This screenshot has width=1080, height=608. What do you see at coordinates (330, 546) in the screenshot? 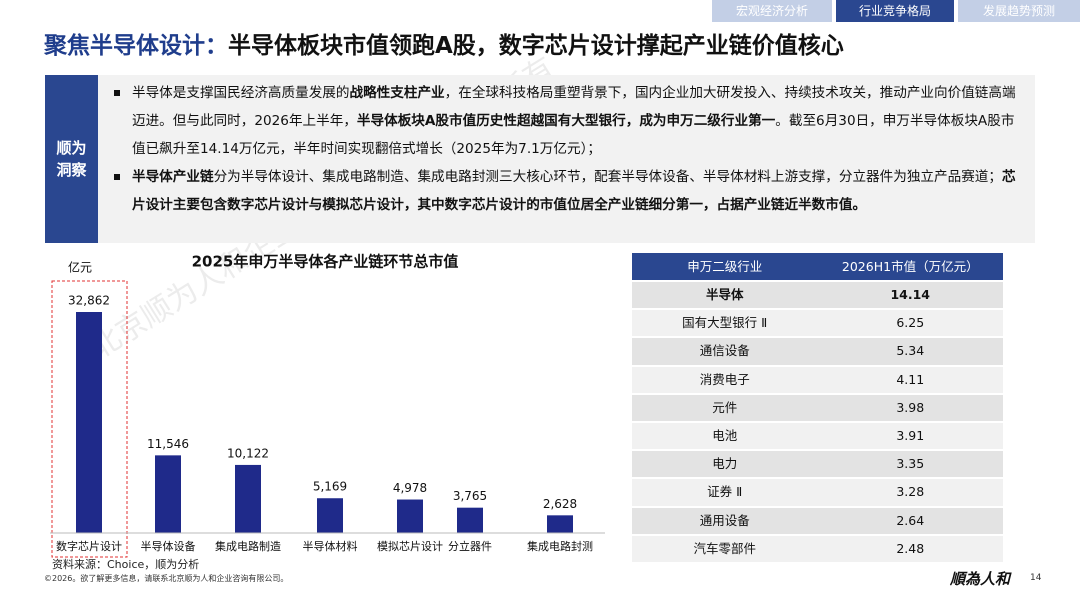
I see `category-label: 半导体材料` at bounding box center [330, 546].